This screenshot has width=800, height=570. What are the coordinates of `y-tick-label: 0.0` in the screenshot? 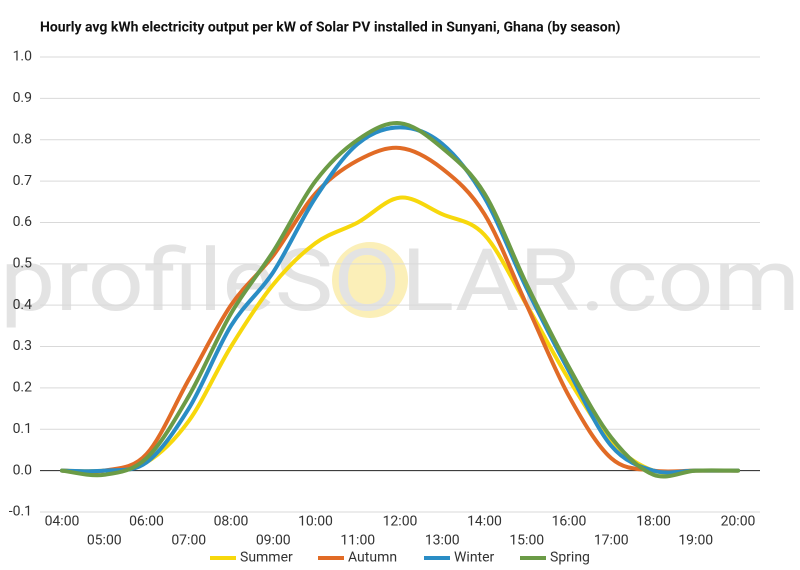 It's located at (23, 470).